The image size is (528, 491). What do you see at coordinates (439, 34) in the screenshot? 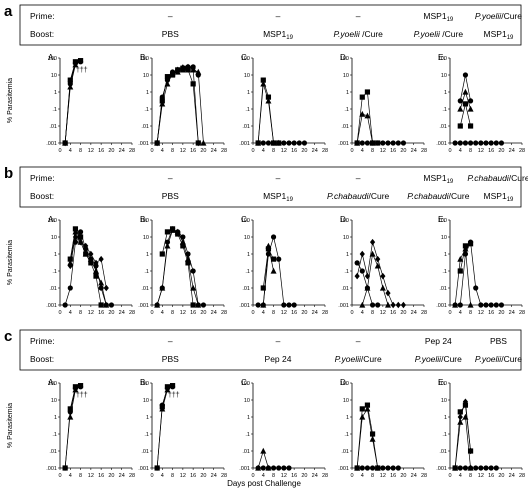
I see `boost-treatment: P.yoelii /Cure` at bounding box center [439, 34].